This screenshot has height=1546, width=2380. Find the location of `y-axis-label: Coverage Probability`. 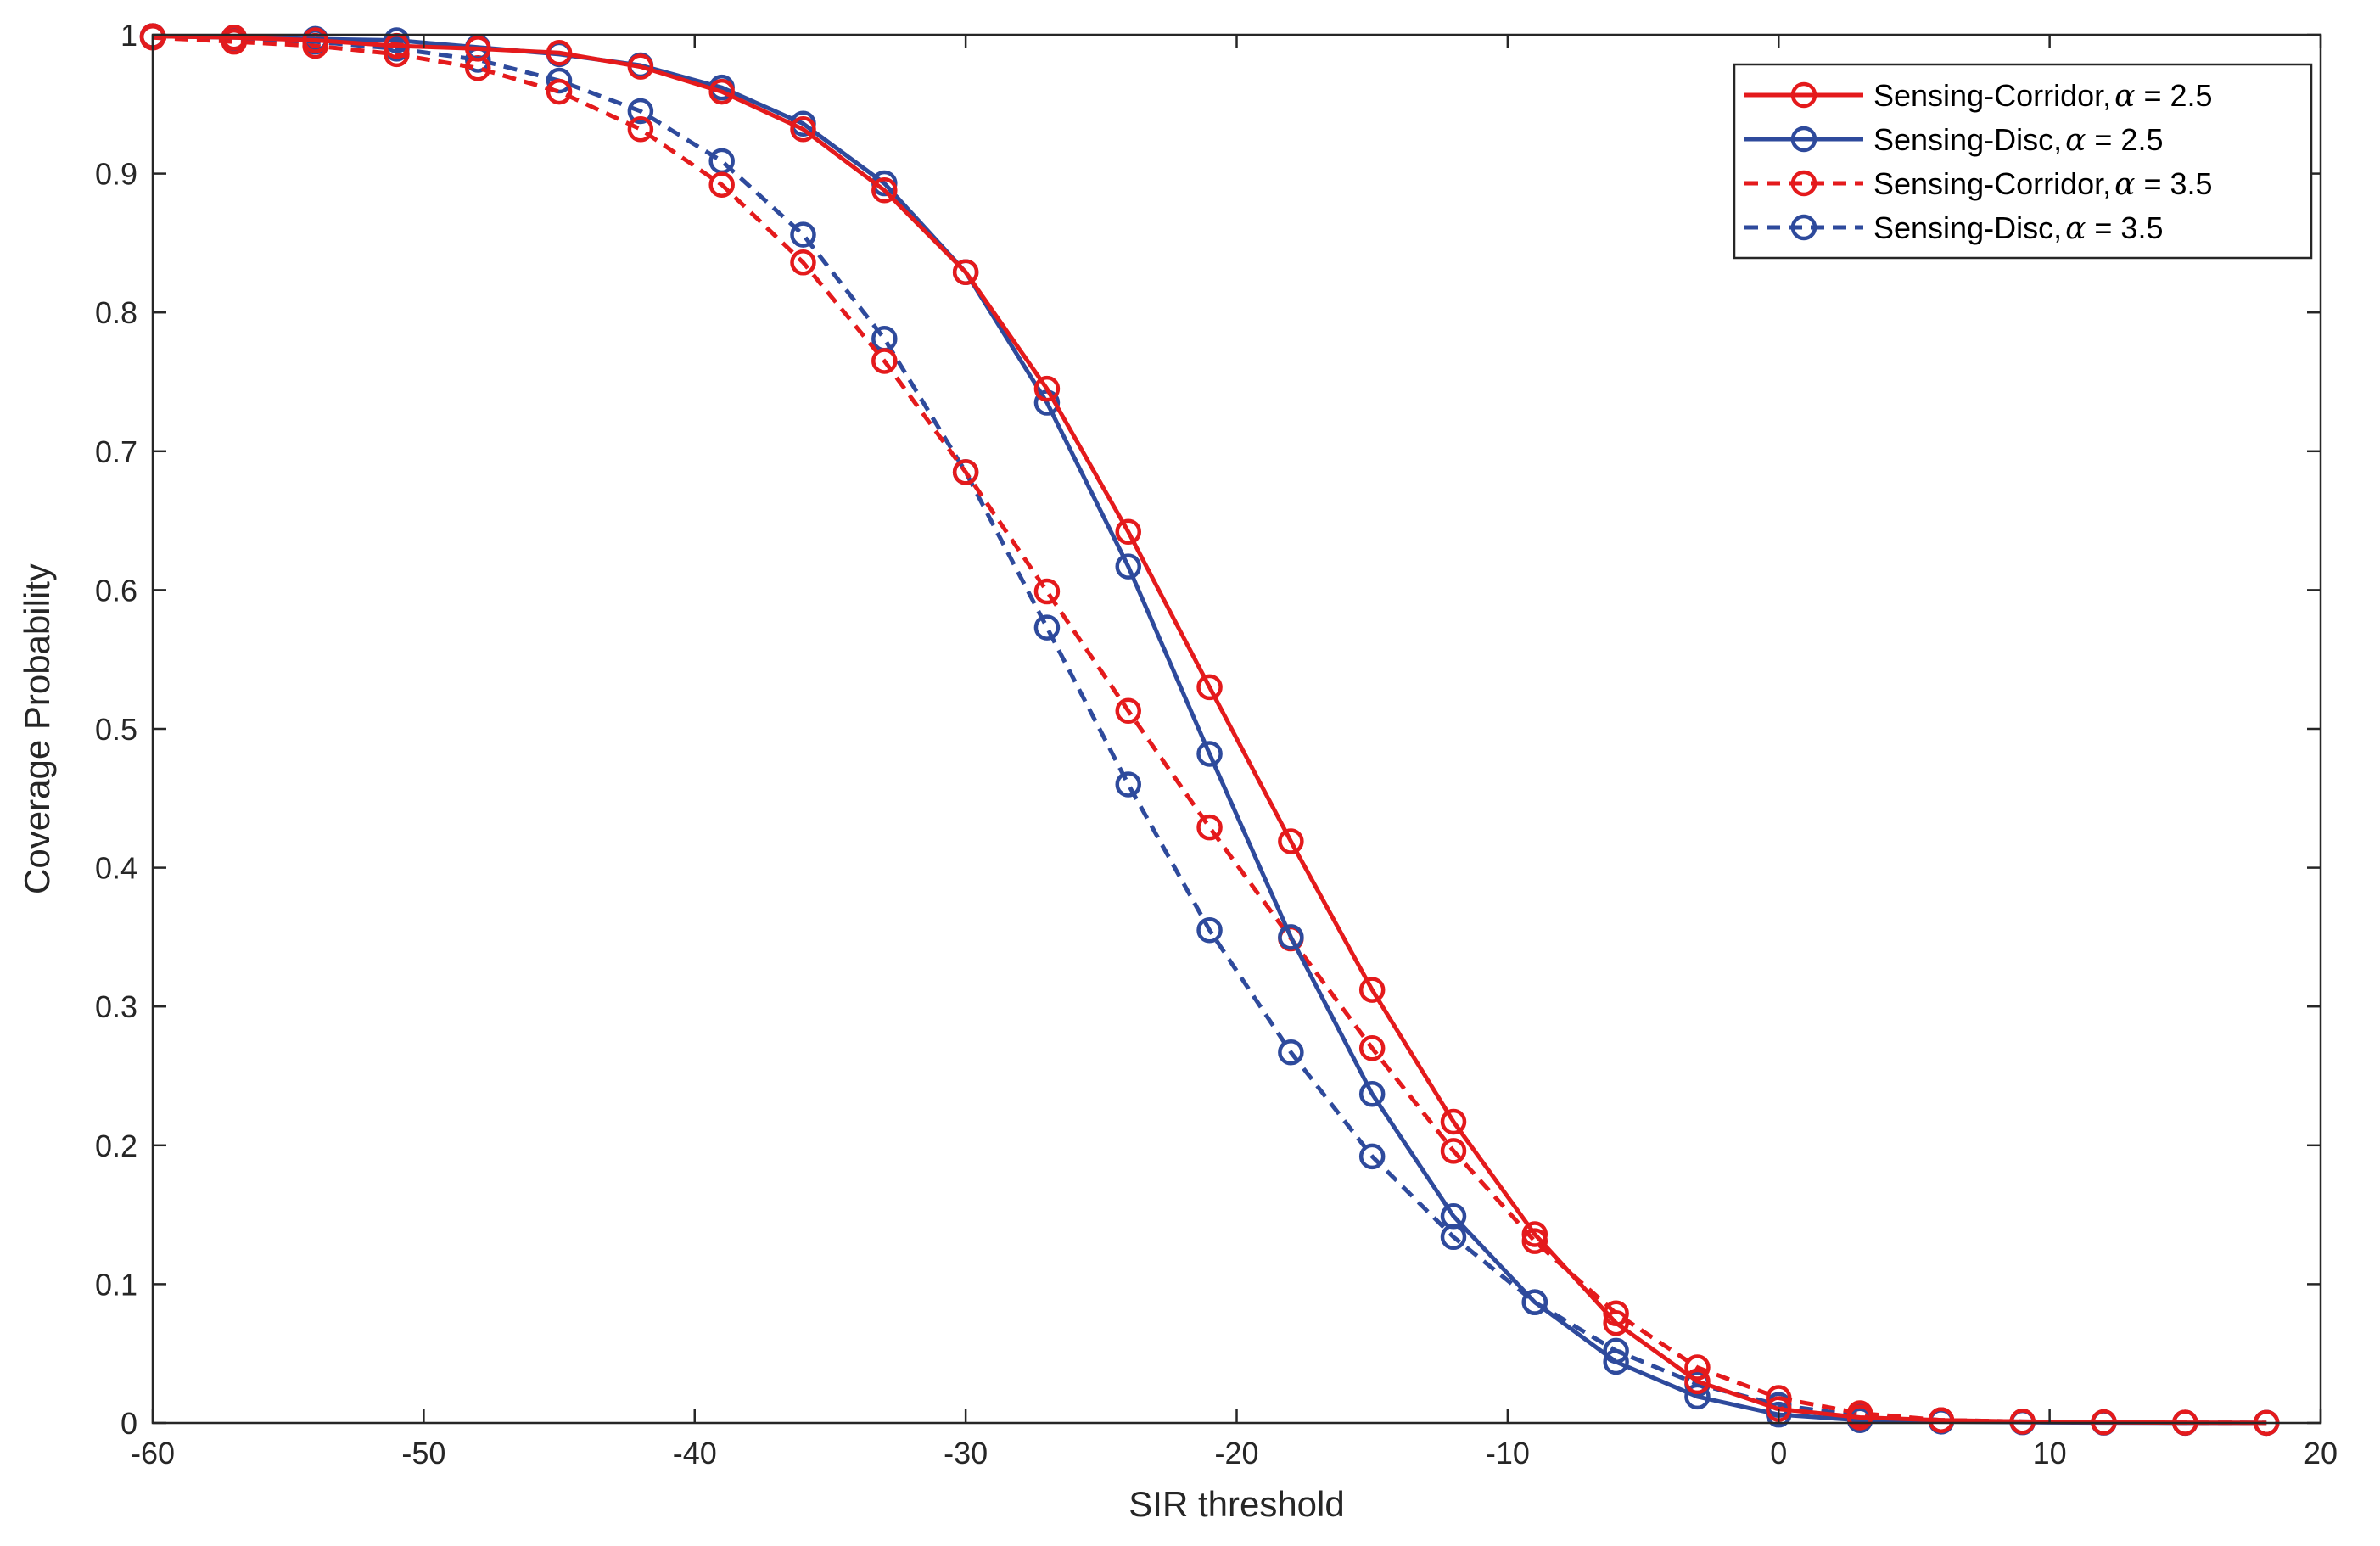

y-axis-label: Coverage Probability is located at coordinates (37, 728).